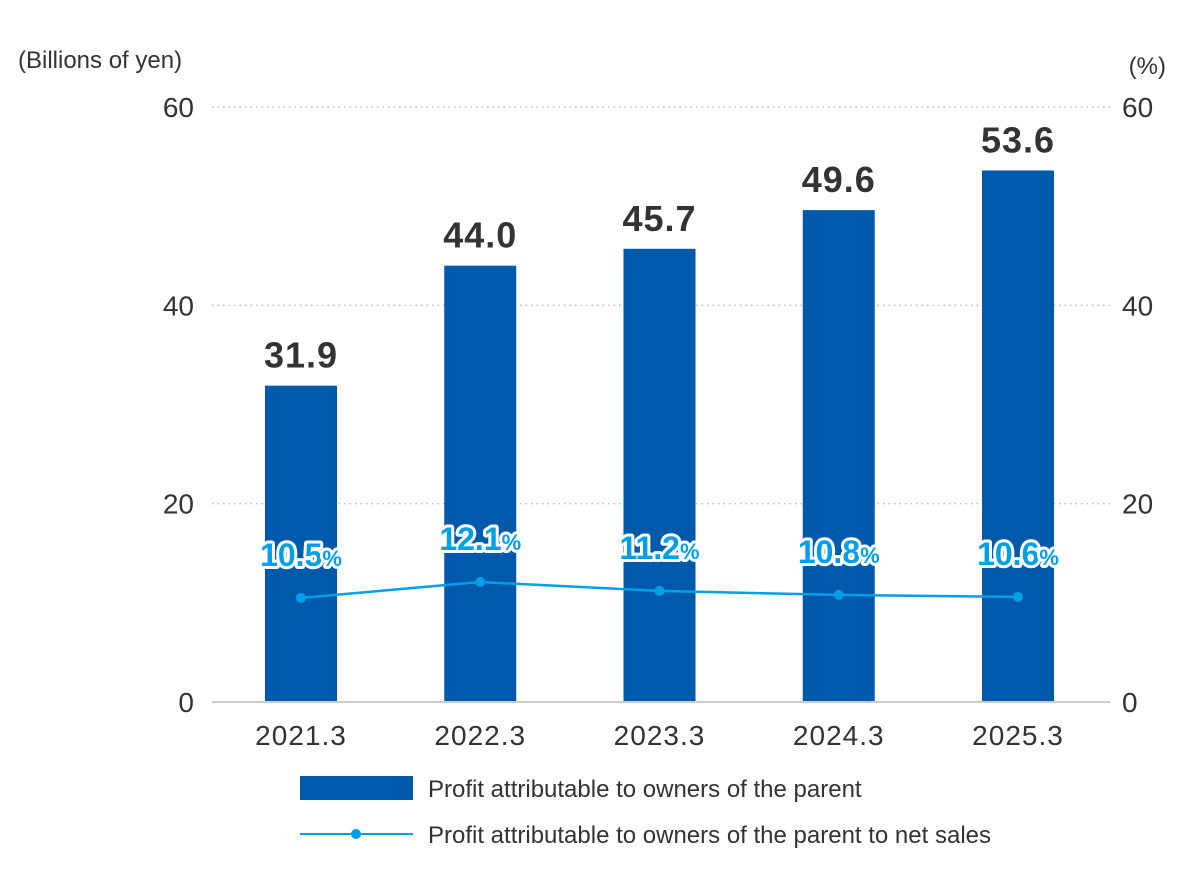  I want to click on line-value-label: 10.6%, so click(1018, 554).